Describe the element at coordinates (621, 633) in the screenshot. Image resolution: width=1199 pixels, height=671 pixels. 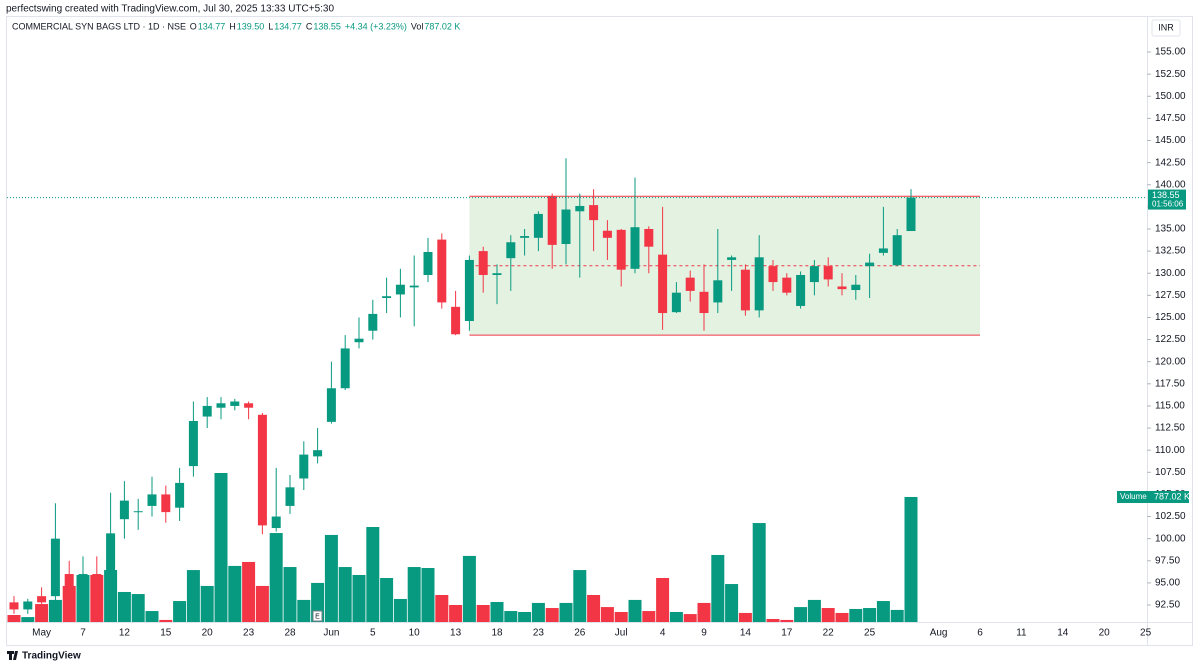
I see `x-tick-label: Jul` at that location.